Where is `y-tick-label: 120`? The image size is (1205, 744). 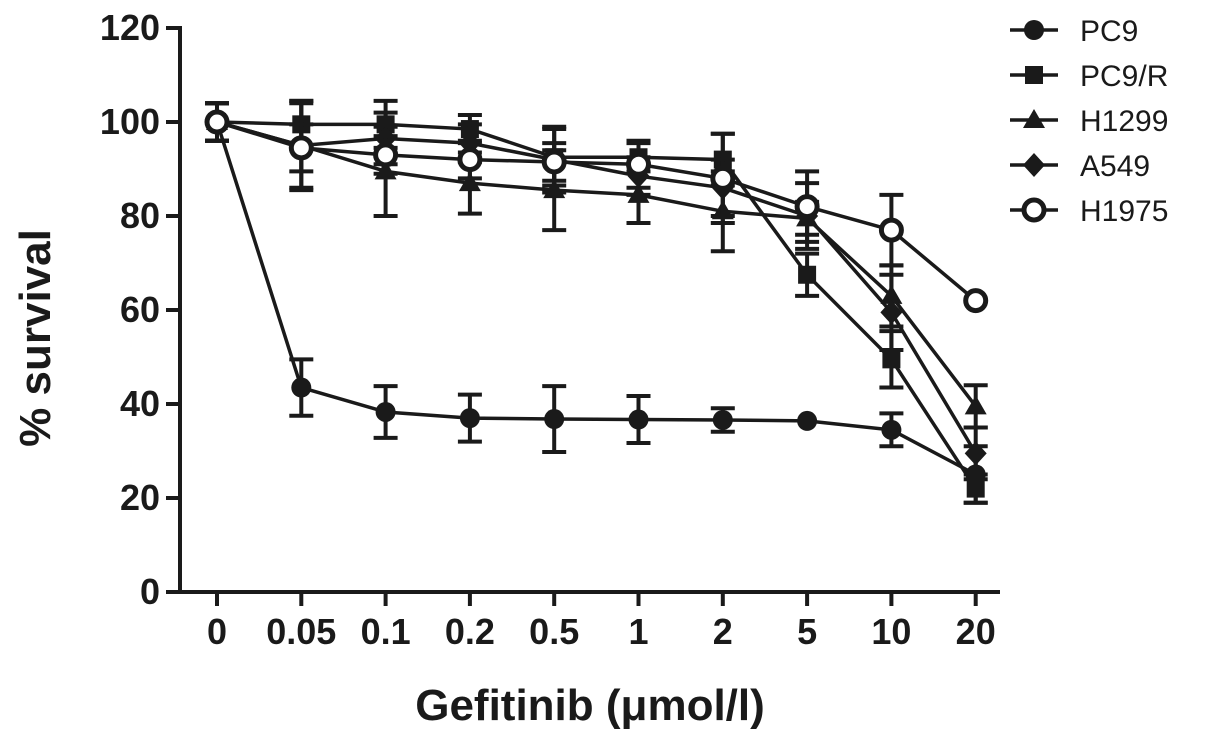 y-tick-label: 120 is located at coordinates (130, 27).